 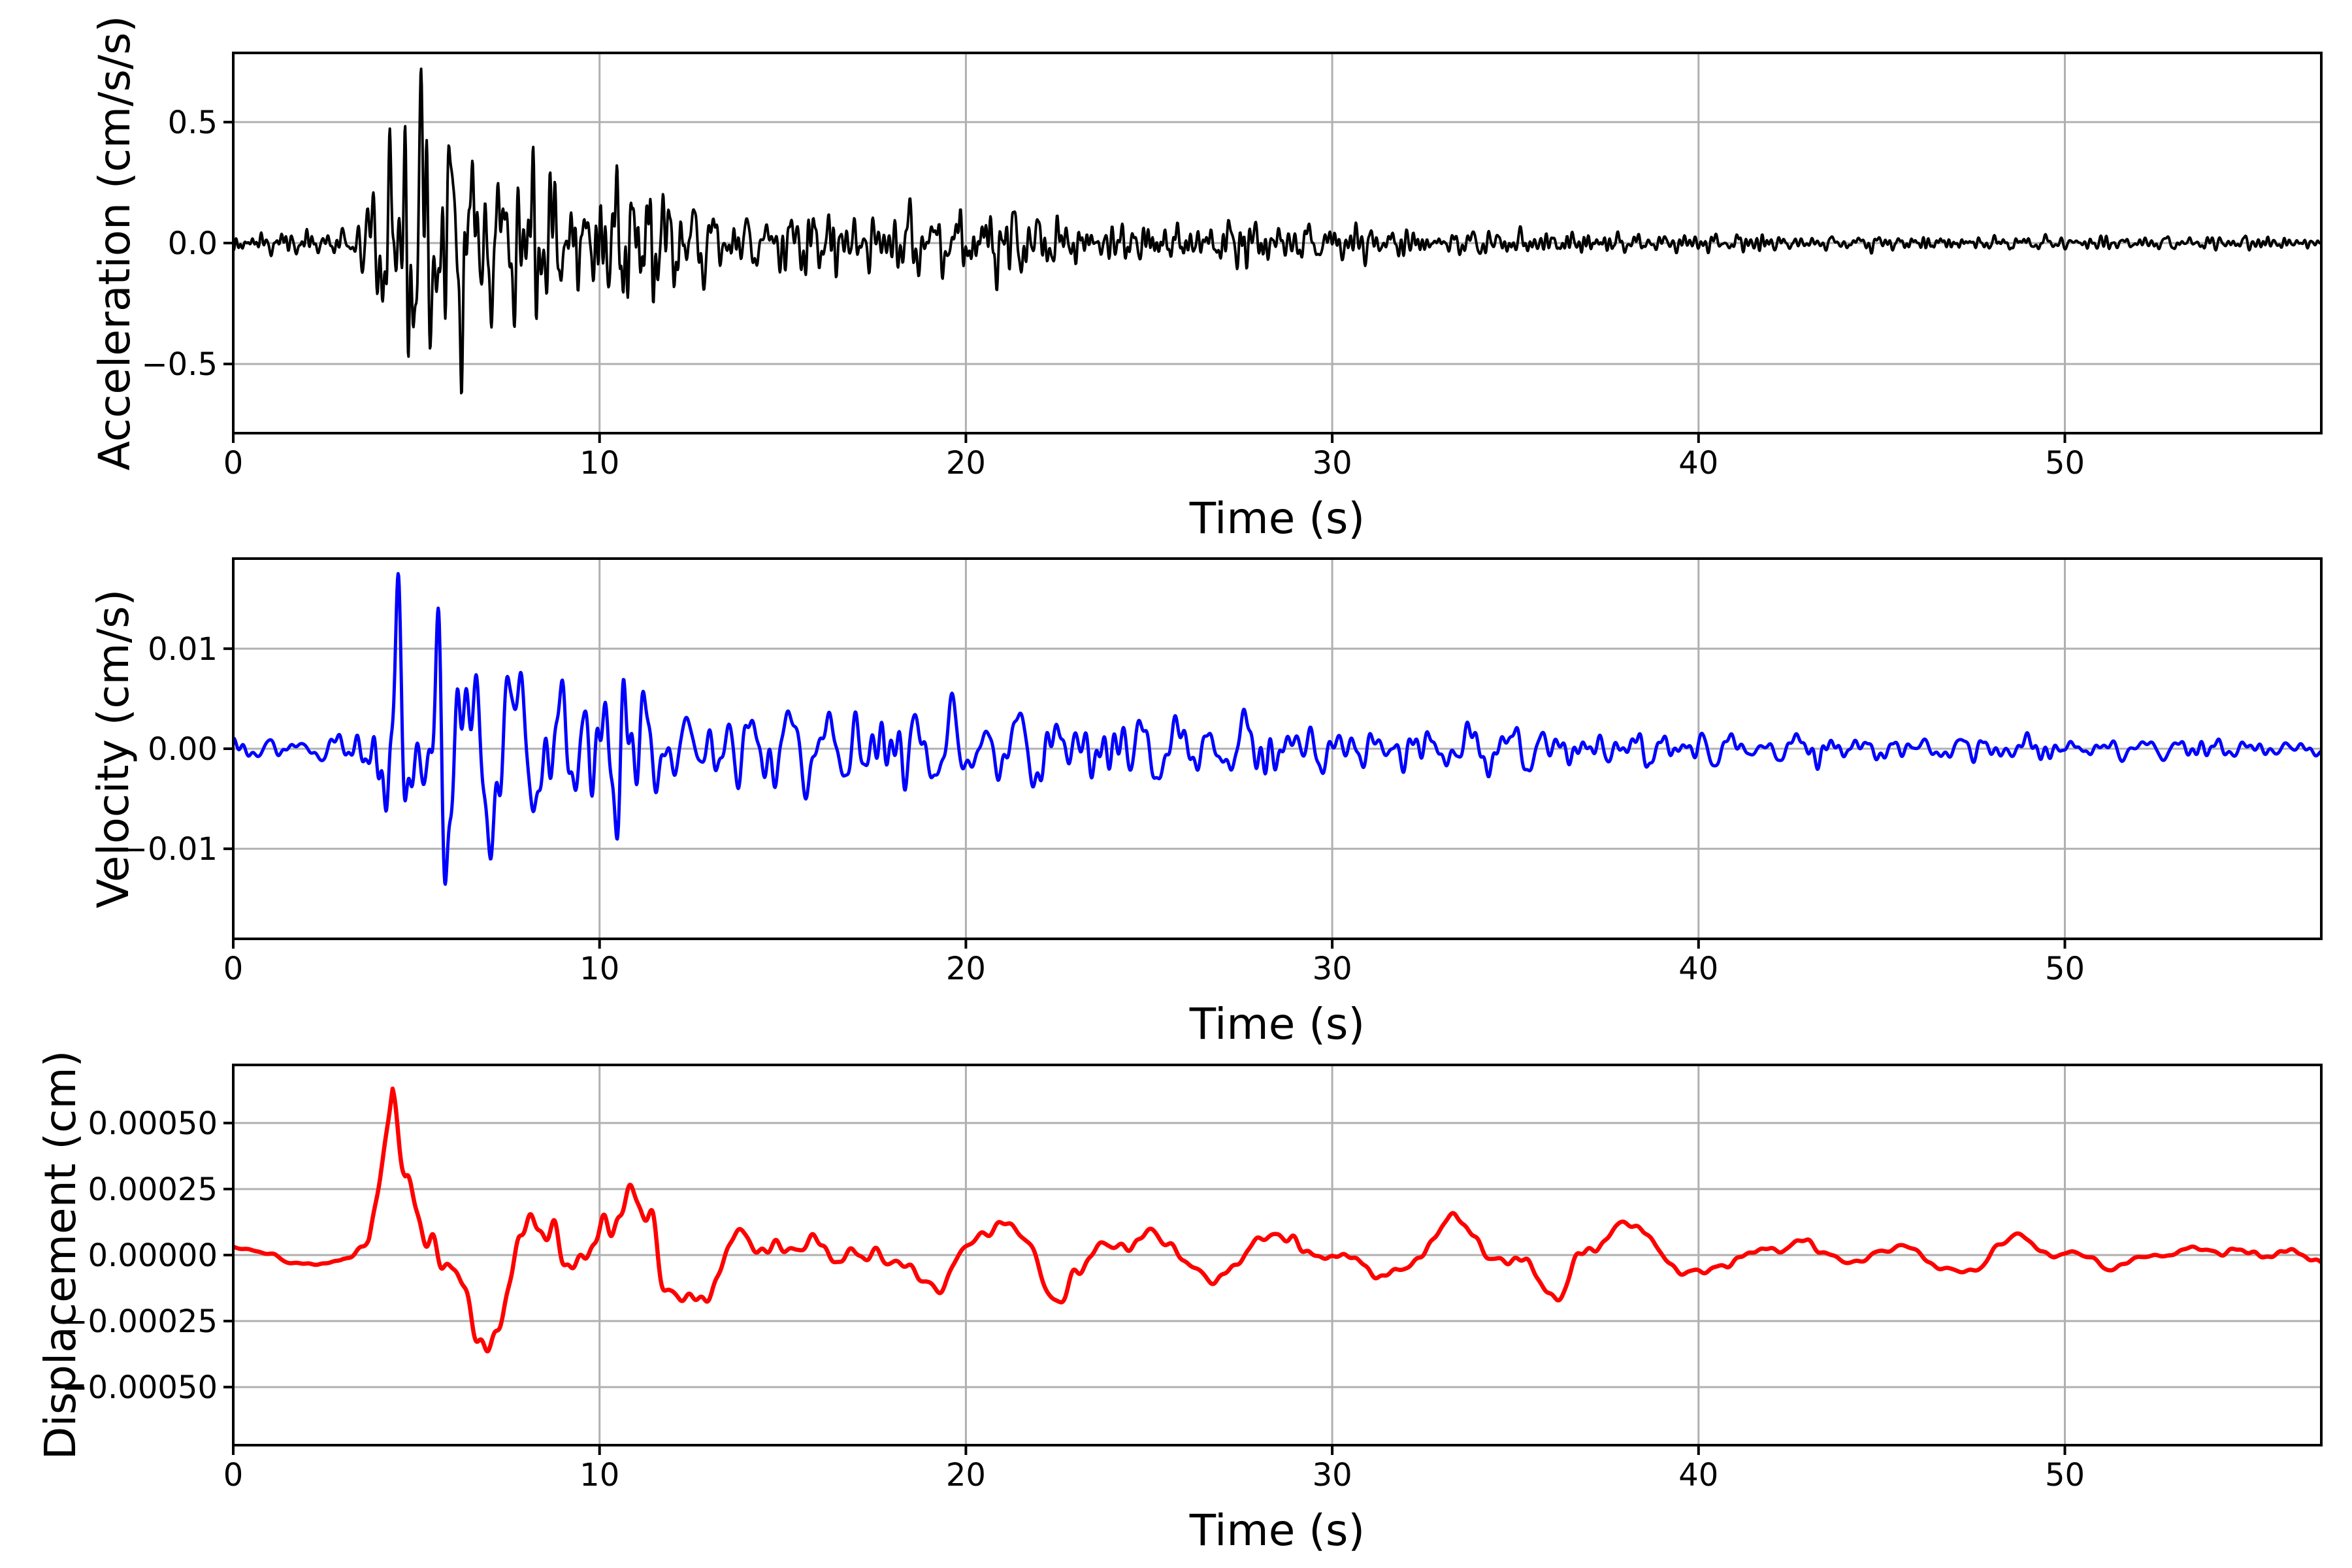 What do you see at coordinates (183, 749) in the screenshot?
I see `y-tick-label: 0.00` at bounding box center [183, 749].